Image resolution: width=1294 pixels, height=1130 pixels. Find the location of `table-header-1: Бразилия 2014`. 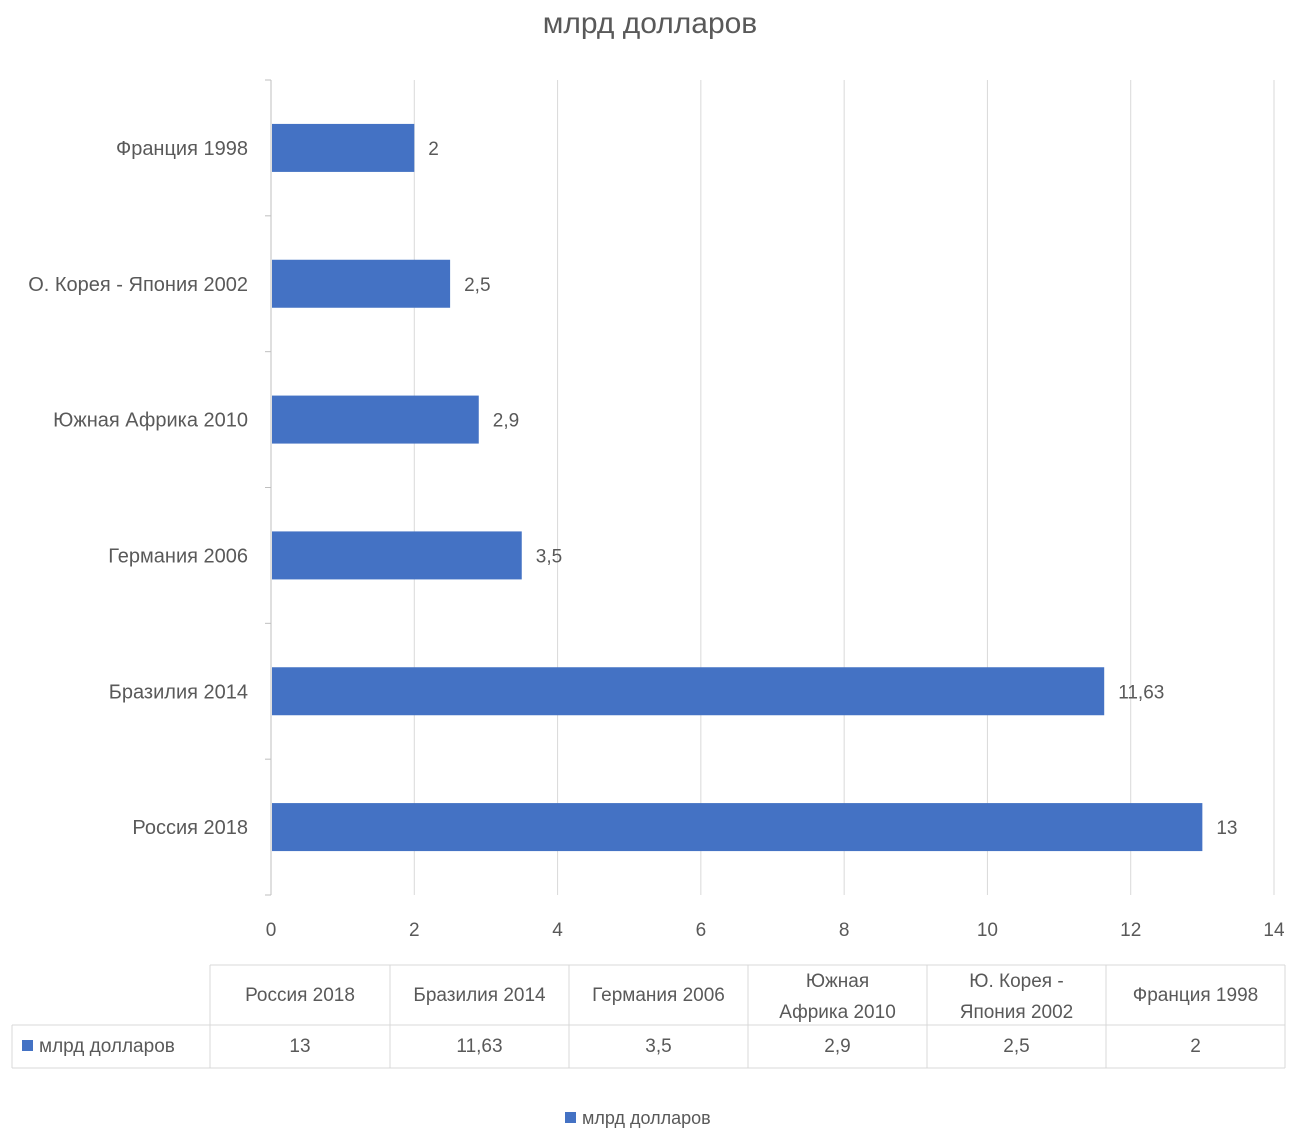

table-header-1: Бразилия 2014 is located at coordinates (479, 995).